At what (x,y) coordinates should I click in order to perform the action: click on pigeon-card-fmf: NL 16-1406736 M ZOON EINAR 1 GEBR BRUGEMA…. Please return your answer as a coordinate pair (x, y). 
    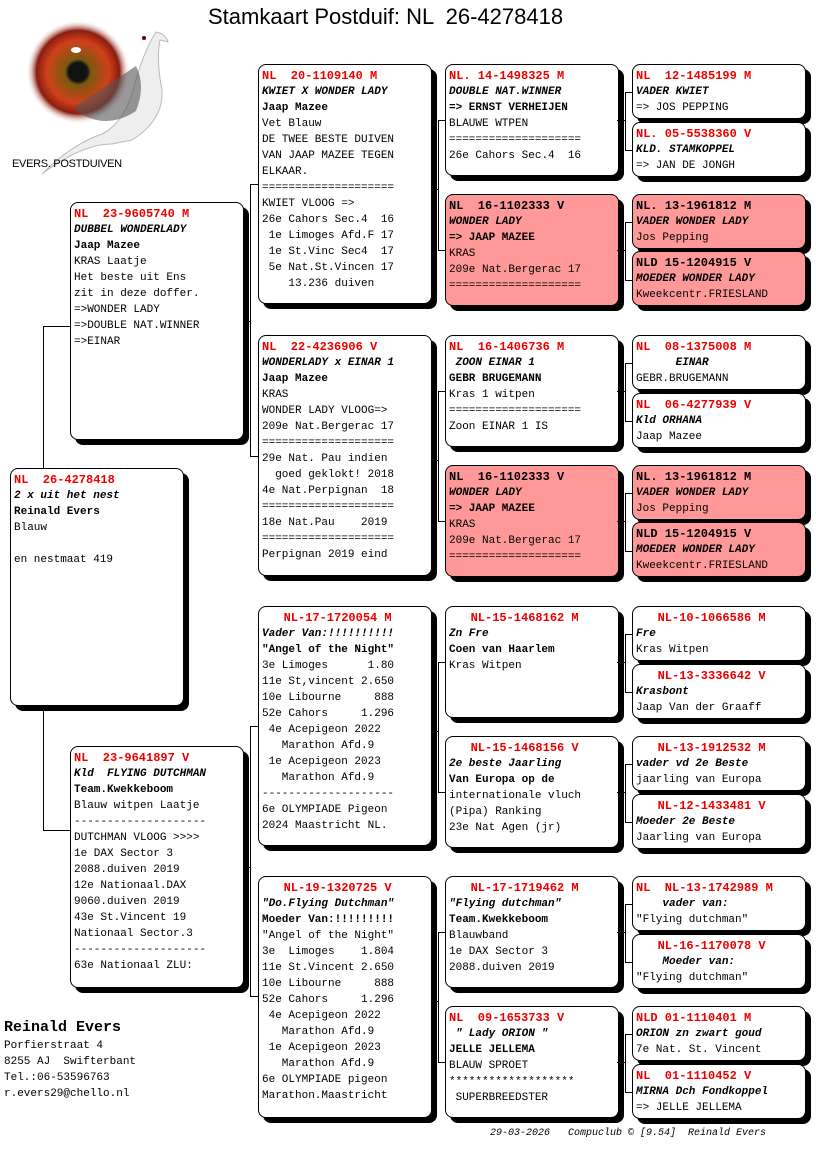
    Looking at the image, I should click on (532, 391).